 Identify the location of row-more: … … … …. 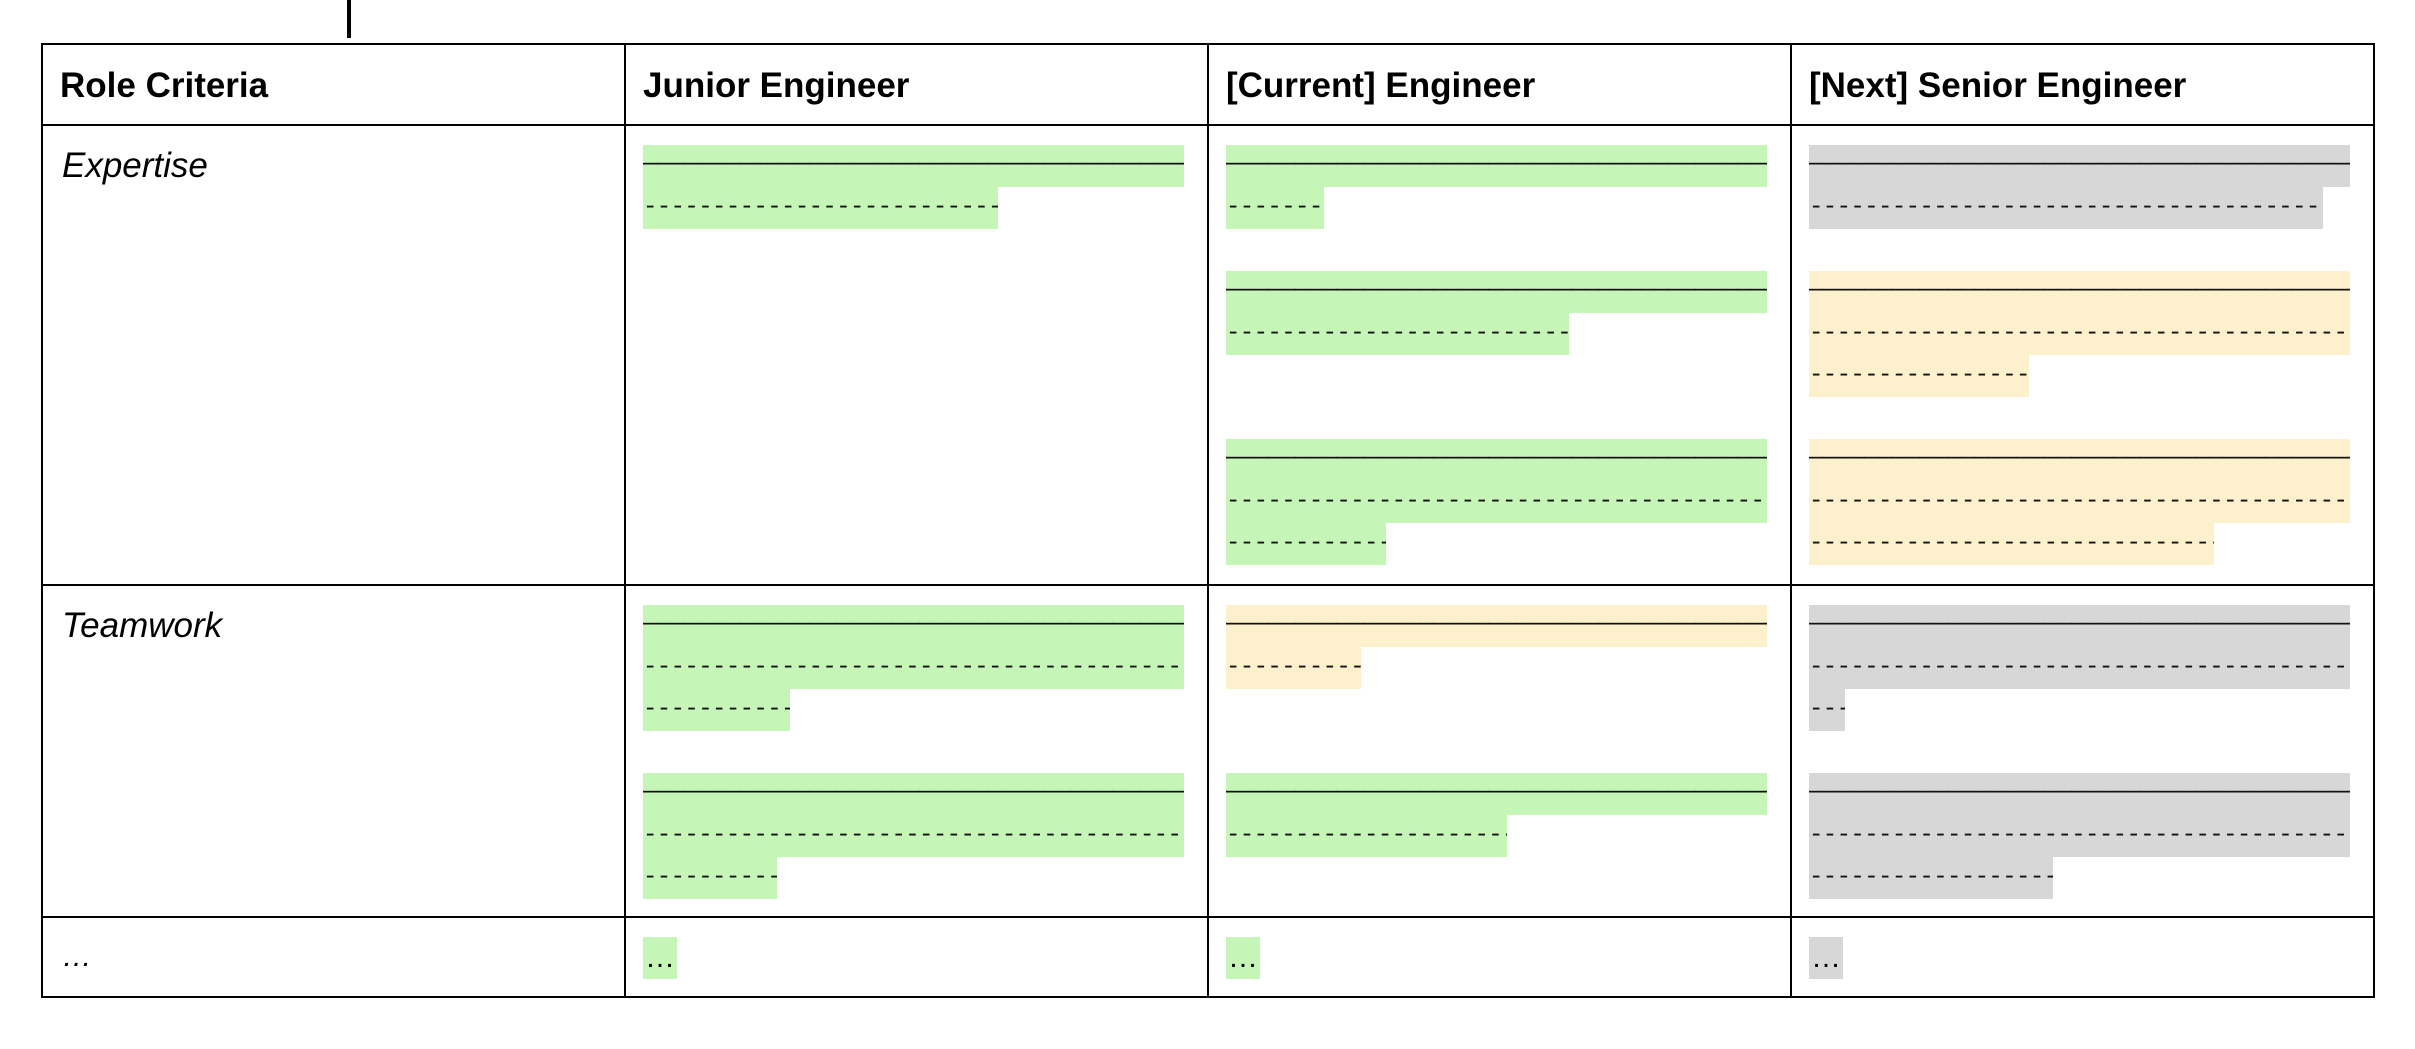
(1208, 957).